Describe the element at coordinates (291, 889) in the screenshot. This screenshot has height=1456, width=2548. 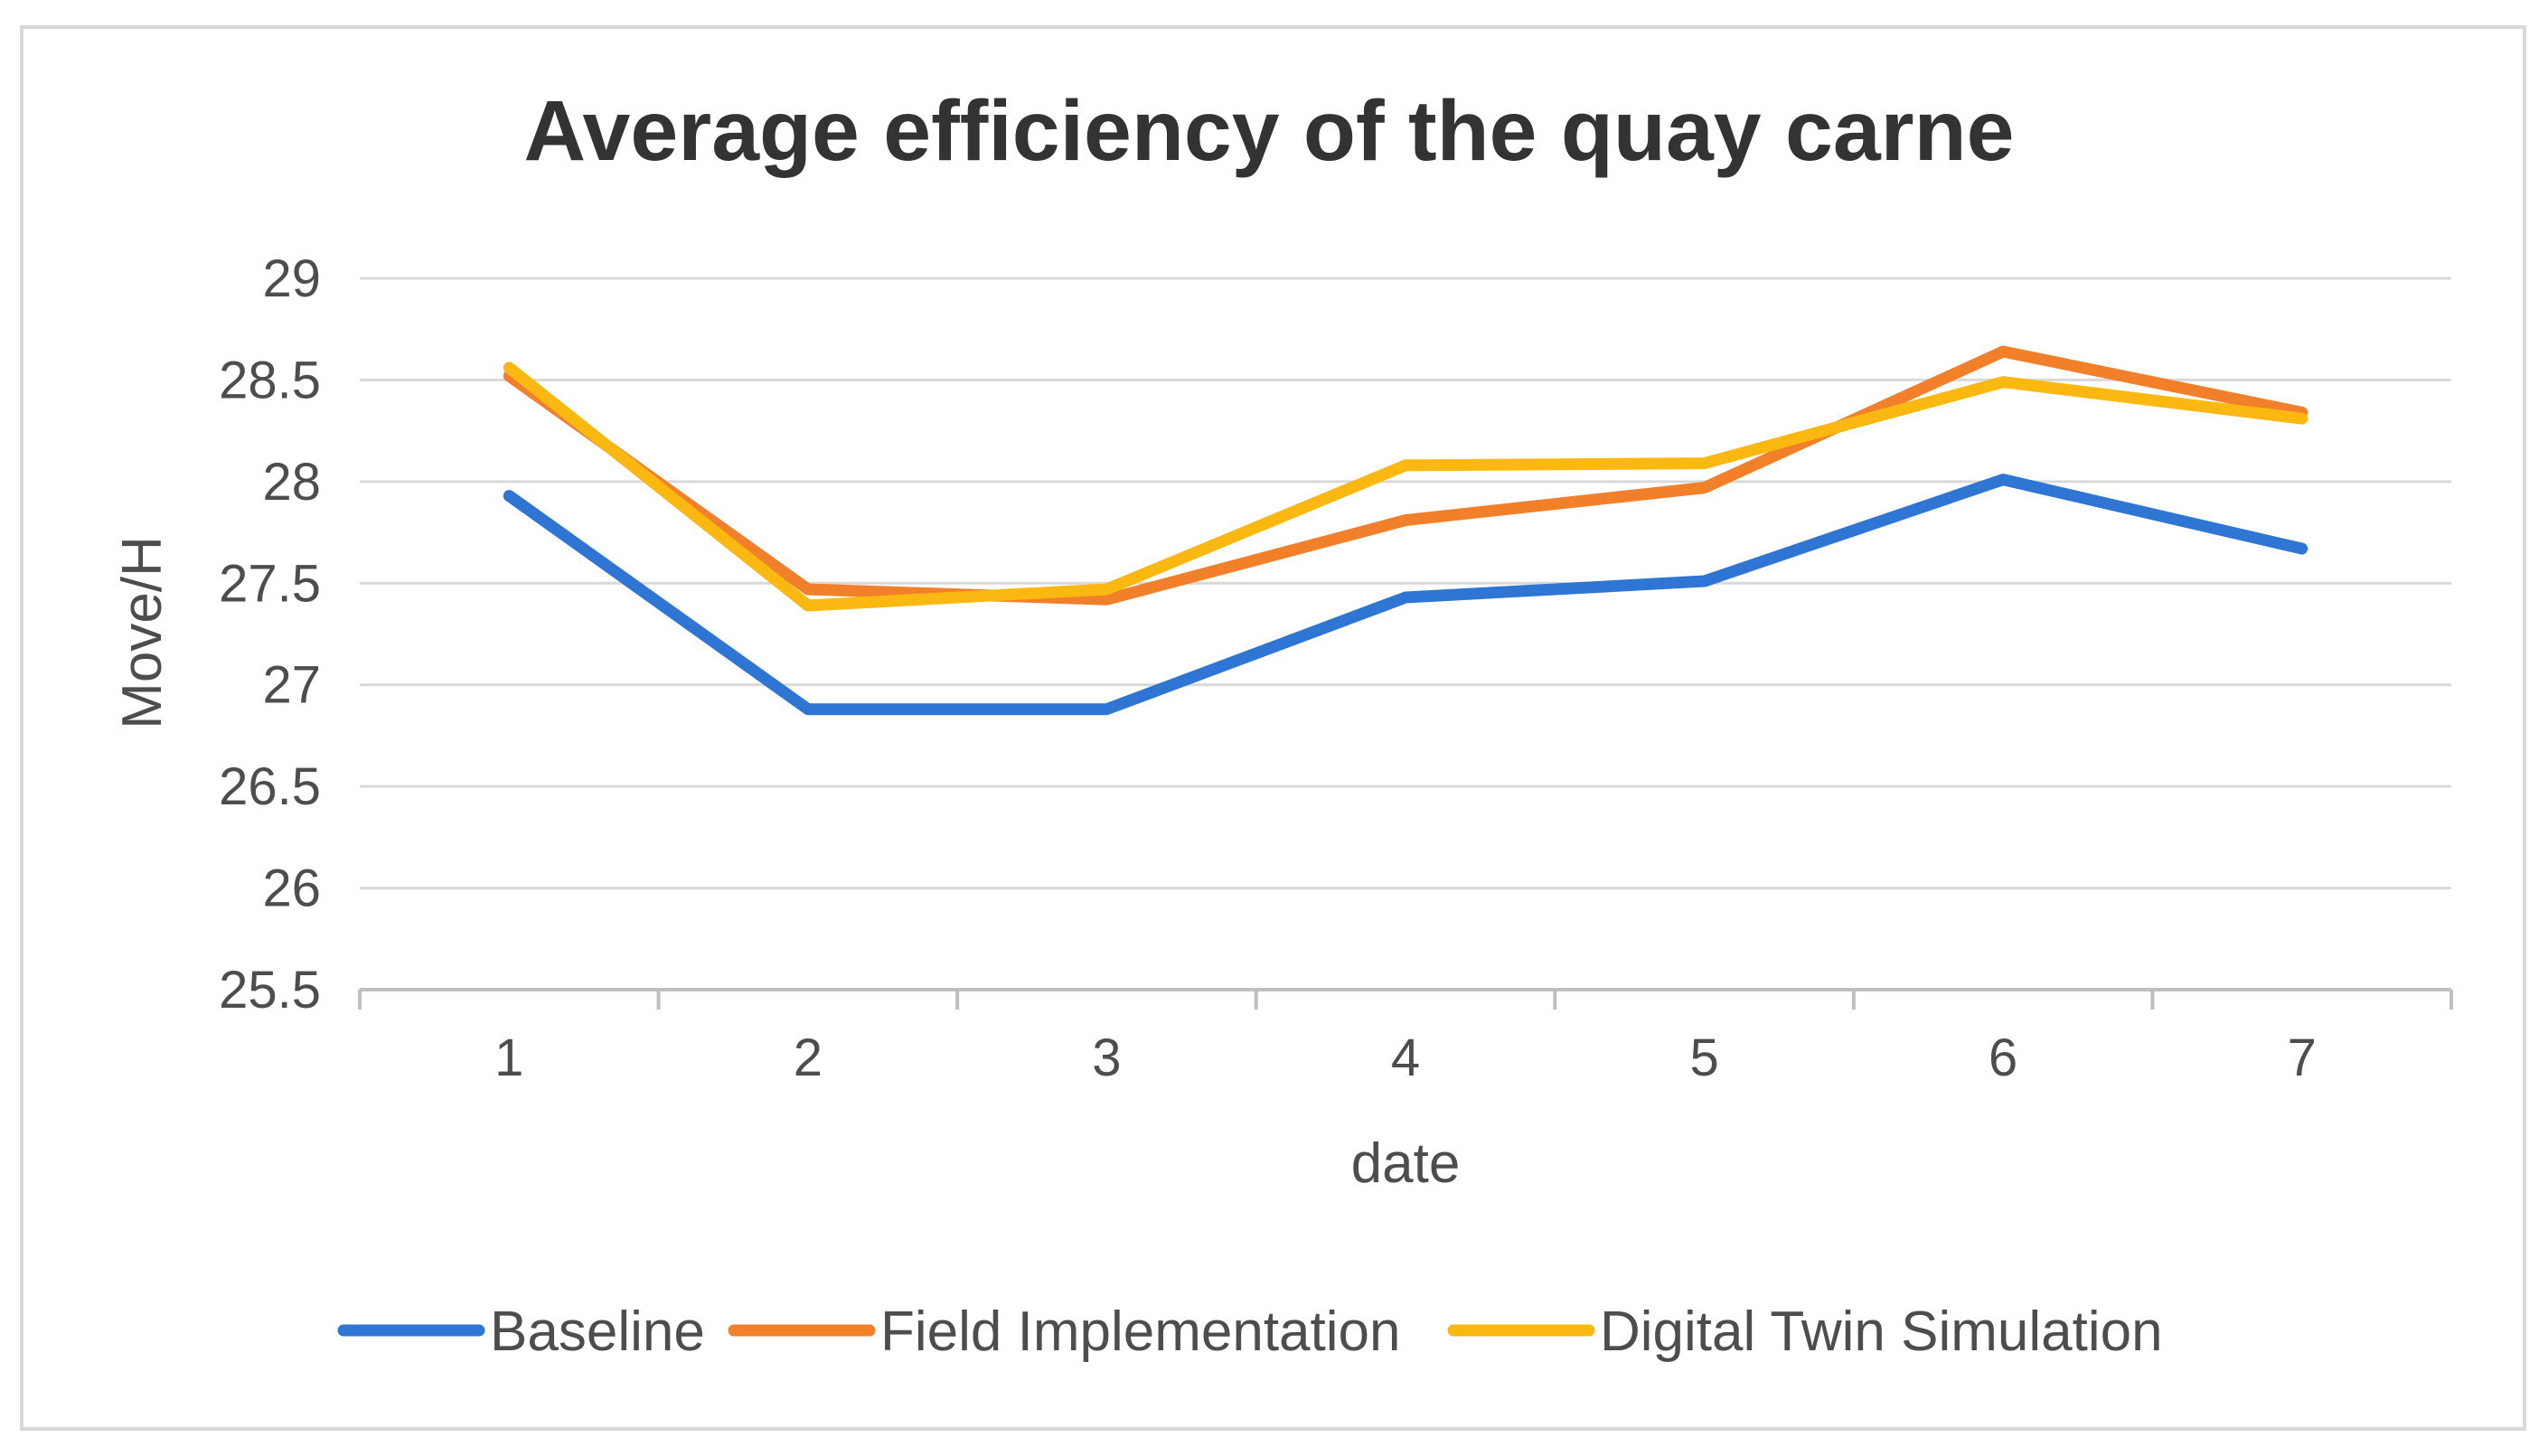
I see `y-tick-label: 26` at that location.